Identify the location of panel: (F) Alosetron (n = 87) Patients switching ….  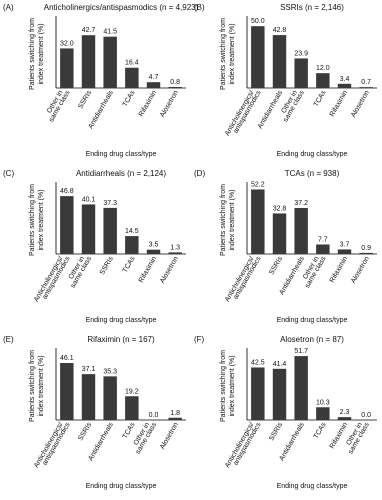
(285, 412).